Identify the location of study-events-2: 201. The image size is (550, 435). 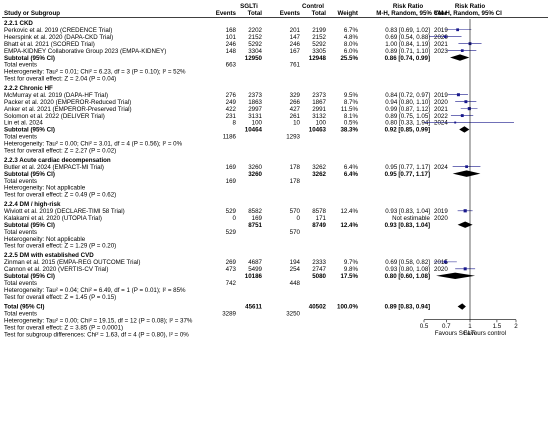
(295, 30).